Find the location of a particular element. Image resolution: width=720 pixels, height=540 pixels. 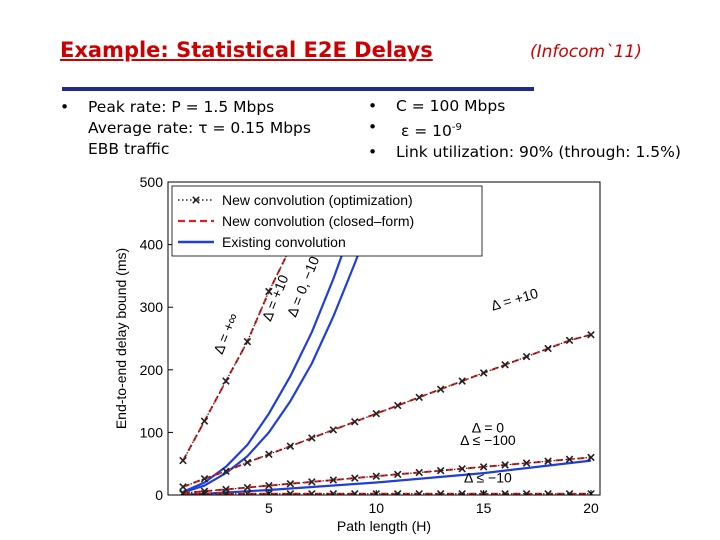

peak-rate-text: Peak rate: P = 1.5 Mbps is located at coordinates (181, 107).